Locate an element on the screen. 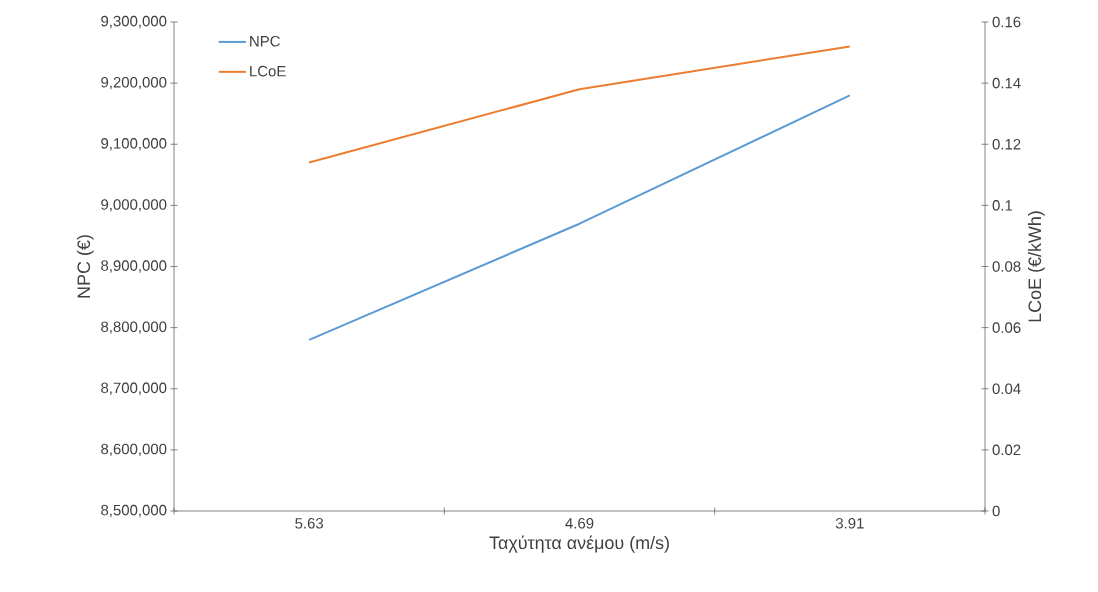 Image resolution: width=1098 pixels, height=592 pixels. y-tick-label: 8,800,000 is located at coordinates (134, 327).